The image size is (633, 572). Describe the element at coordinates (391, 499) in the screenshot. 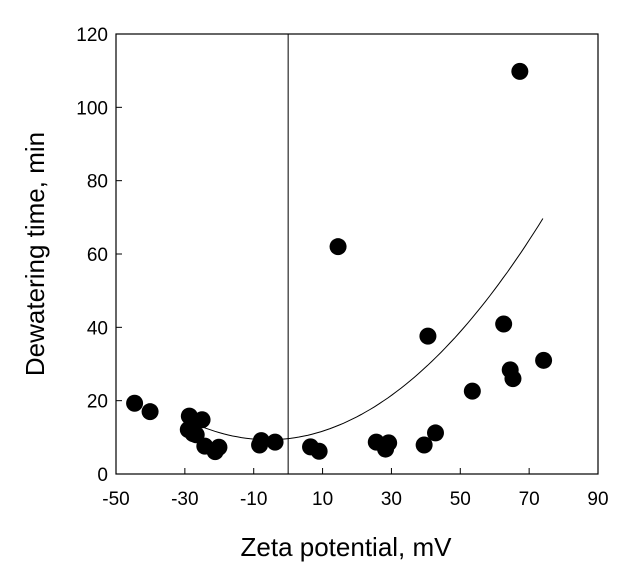

I see `x-tick-label: 30` at that location.